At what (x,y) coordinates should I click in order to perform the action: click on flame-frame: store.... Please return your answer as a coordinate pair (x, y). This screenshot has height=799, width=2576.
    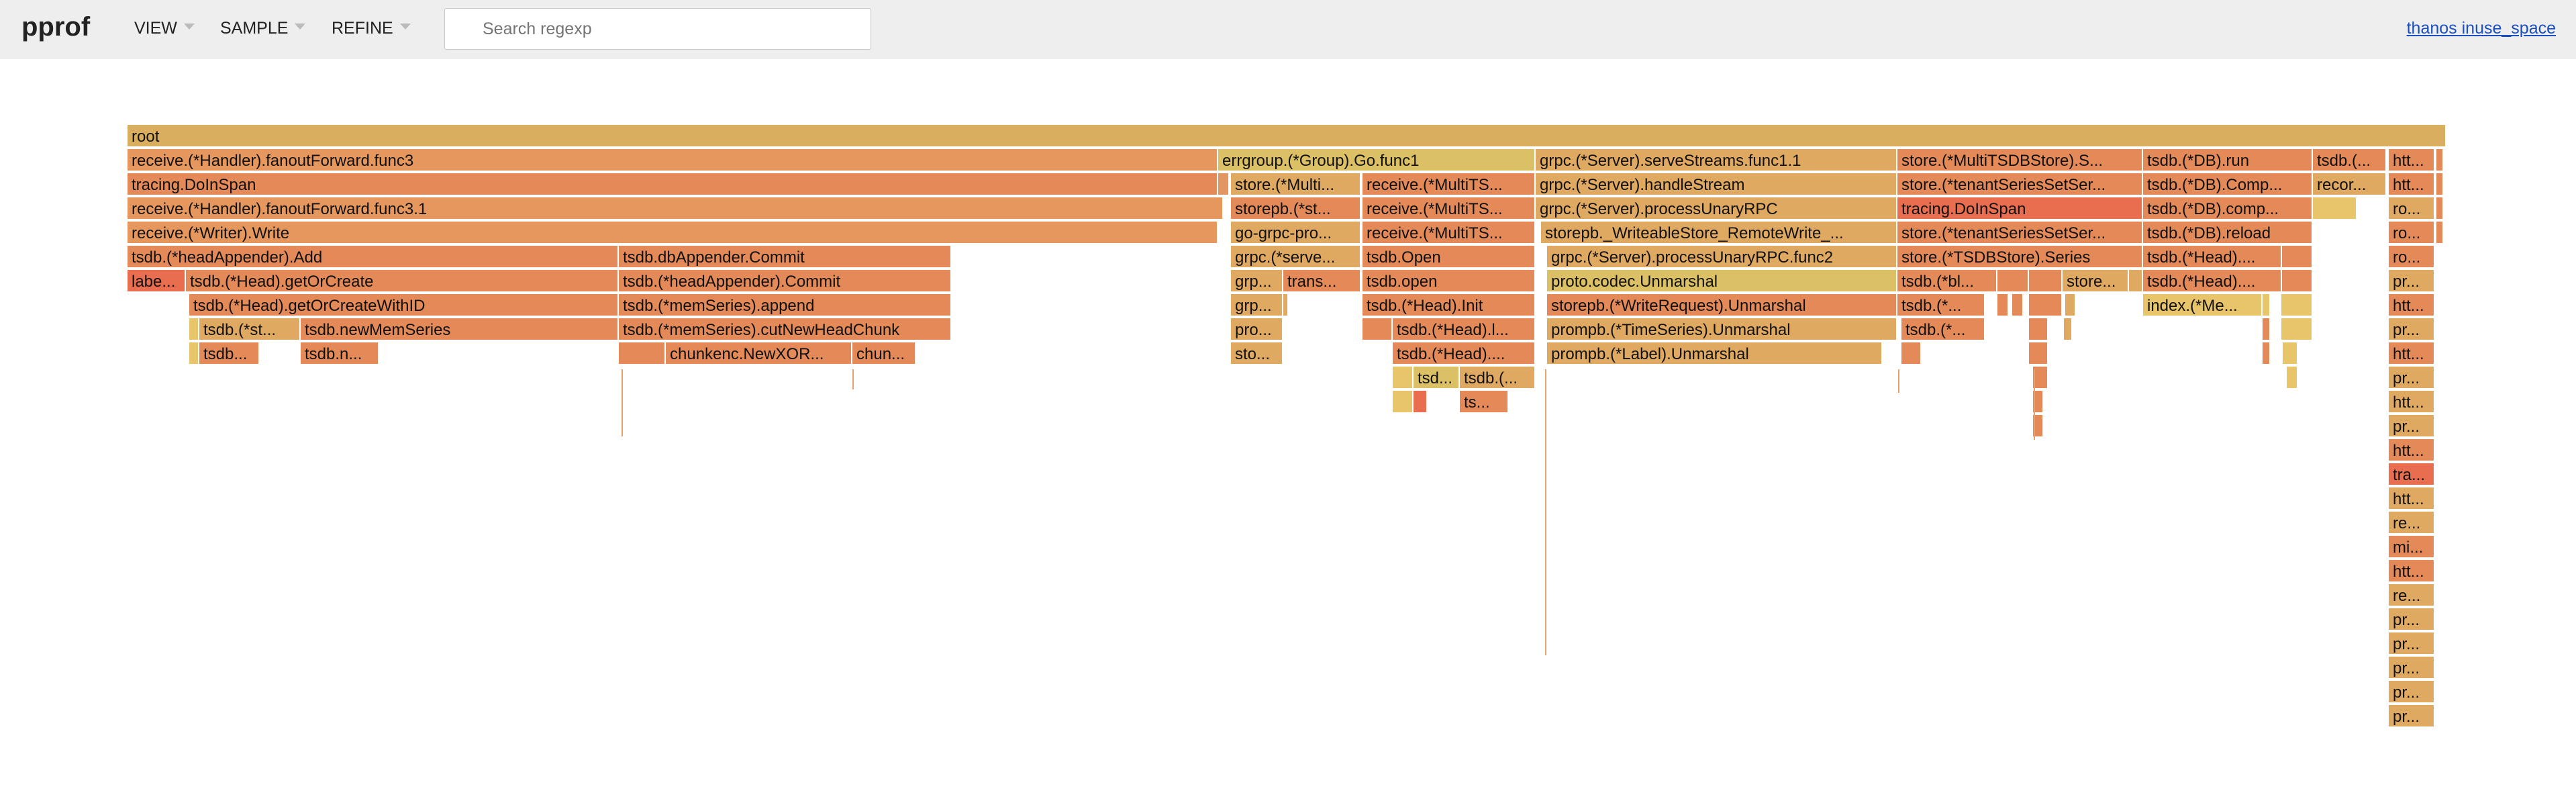
    Looking at the image, I should click on (2096, 281).